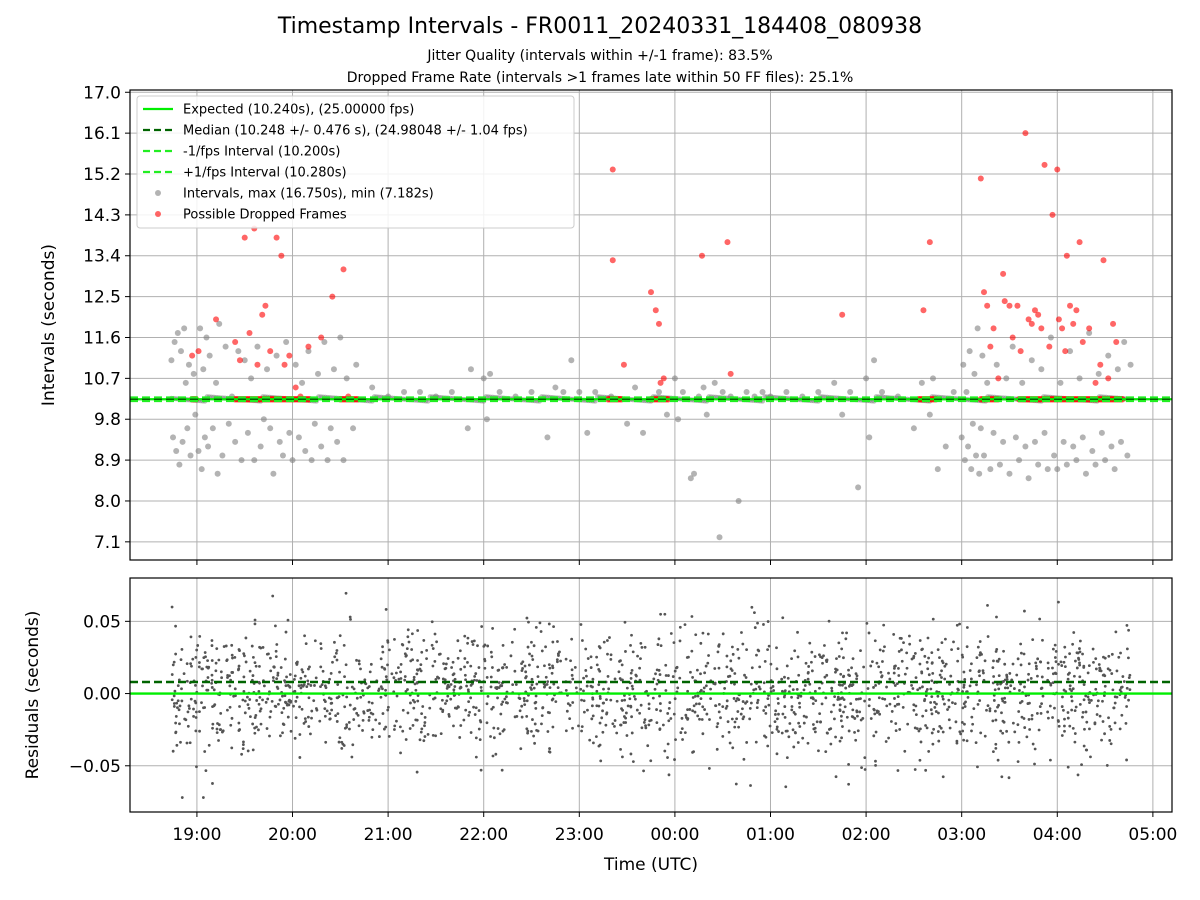 This screenshot has width=1200, height=900. Describe the element at coordinates (102, 93) in the screenshot. I see `y-tick-label: 17.0` at that location.